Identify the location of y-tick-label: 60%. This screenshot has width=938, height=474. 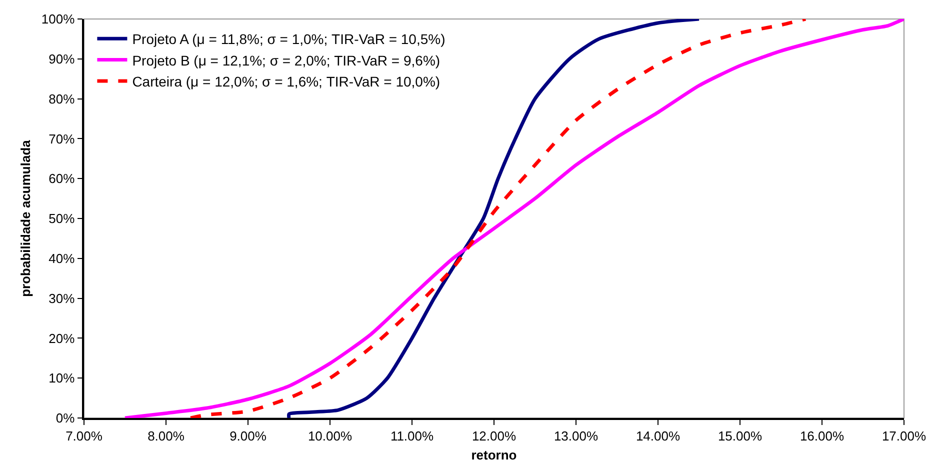
(62, 178).